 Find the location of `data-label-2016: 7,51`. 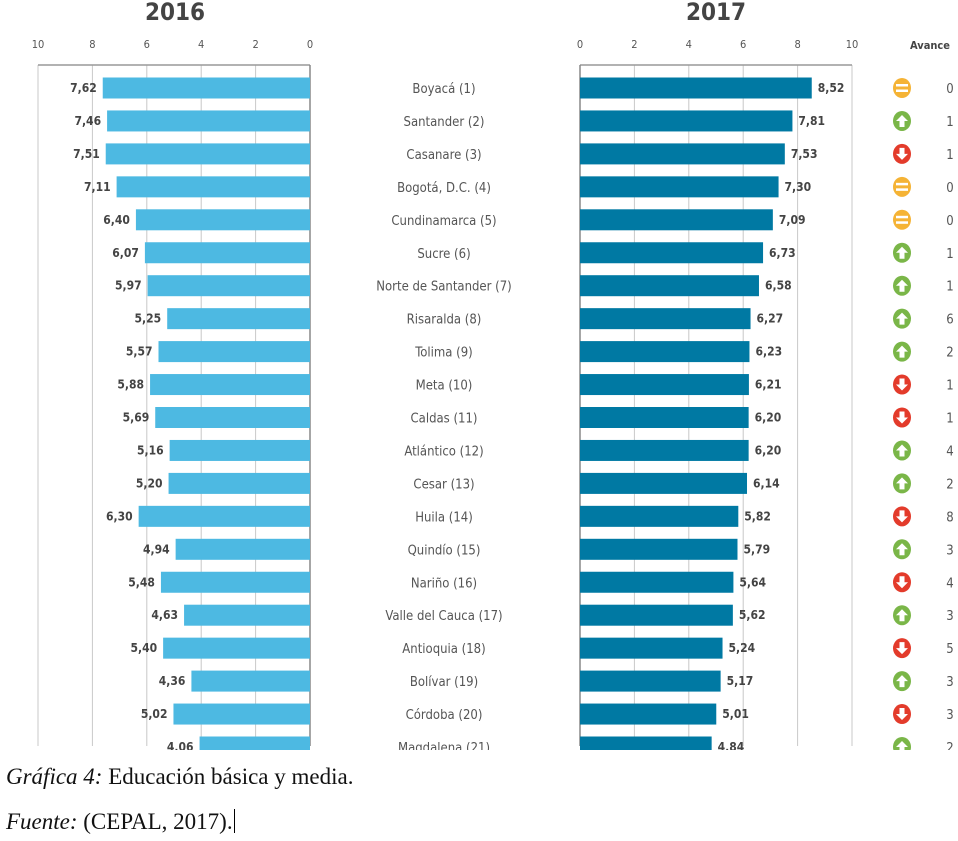

data-label-2016: 7,51 is located at coordinates (86, 154).